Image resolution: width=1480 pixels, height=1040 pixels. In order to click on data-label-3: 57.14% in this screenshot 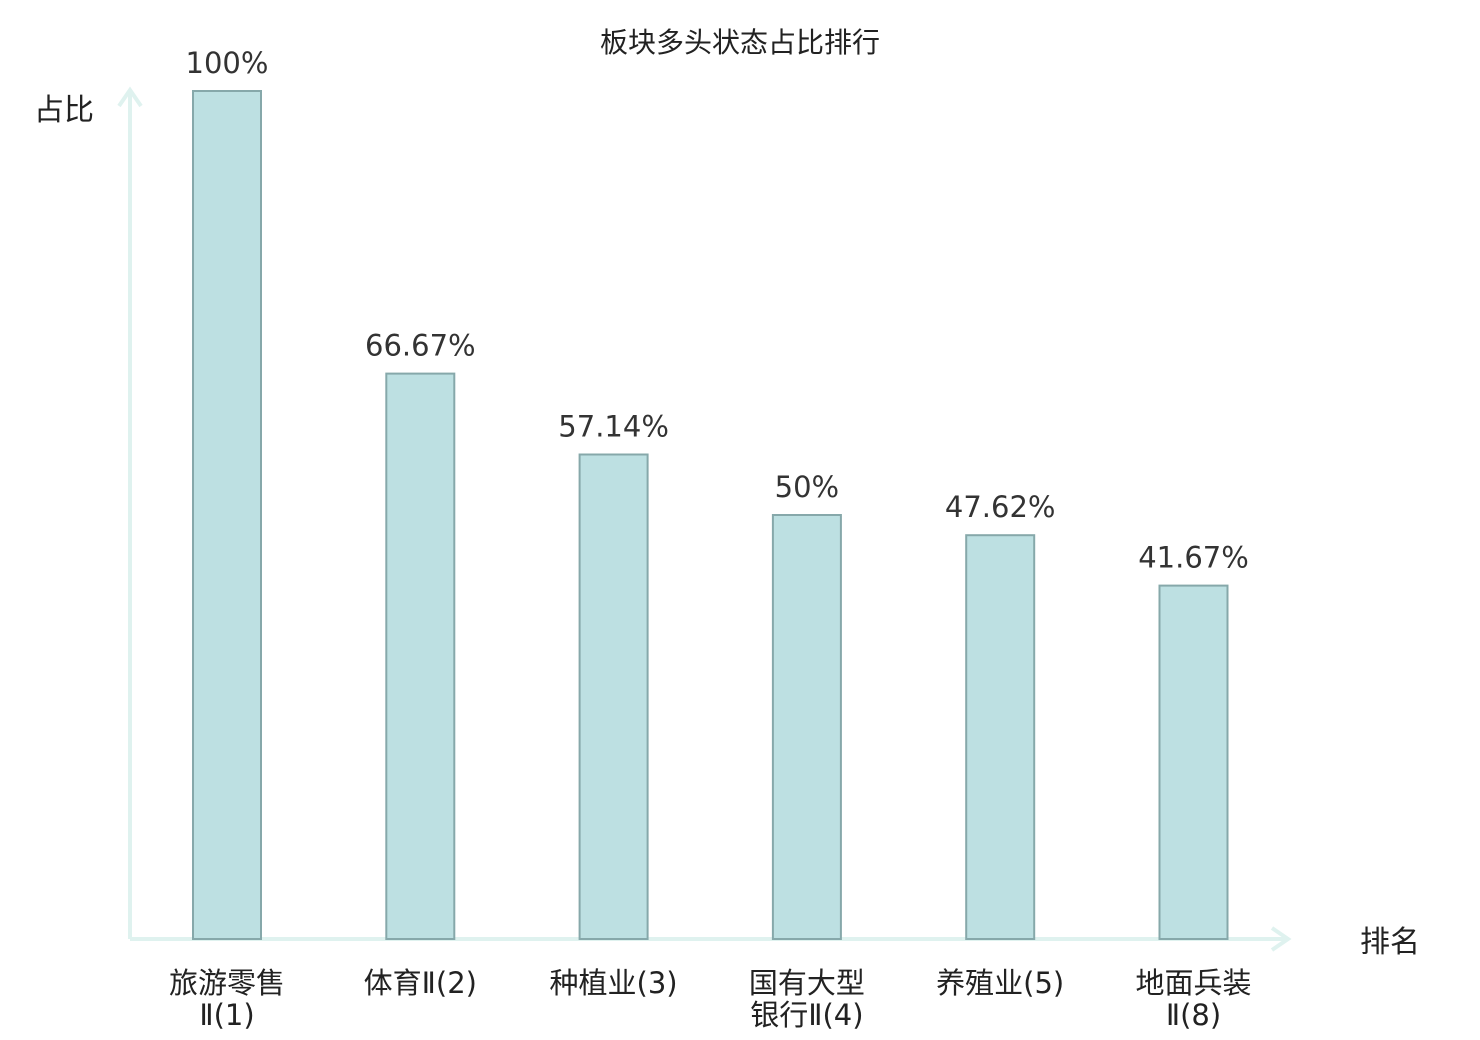, I will do `click(613, 427)`.